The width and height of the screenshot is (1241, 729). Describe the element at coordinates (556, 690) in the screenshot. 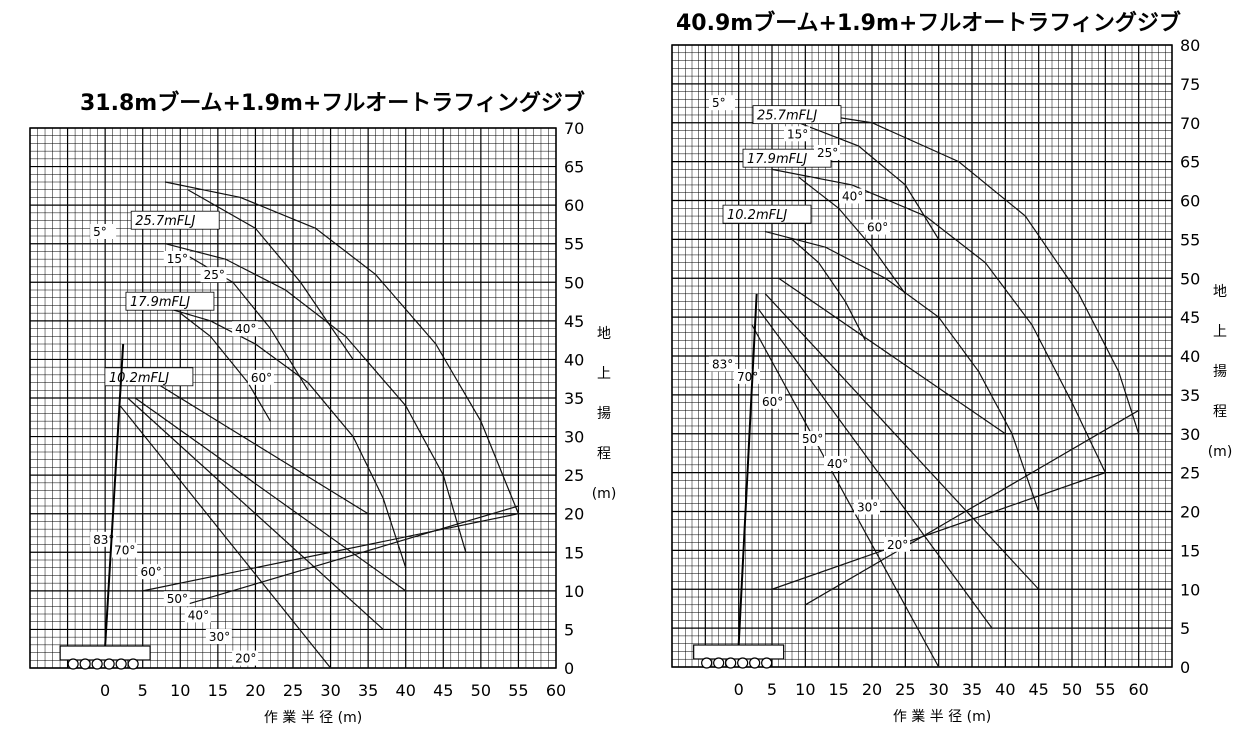

I see `x-tick-label: 60` at that location.